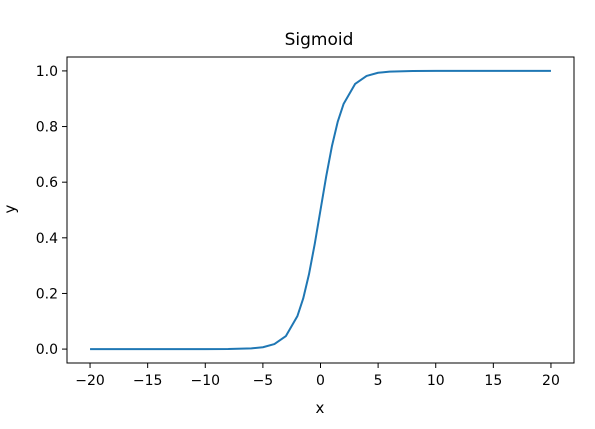 The height and width of the screenshot is (429, 595). Describe the element at coordinates (10, 208) in the screenshot. I see `y-axis-label: y` at that location.